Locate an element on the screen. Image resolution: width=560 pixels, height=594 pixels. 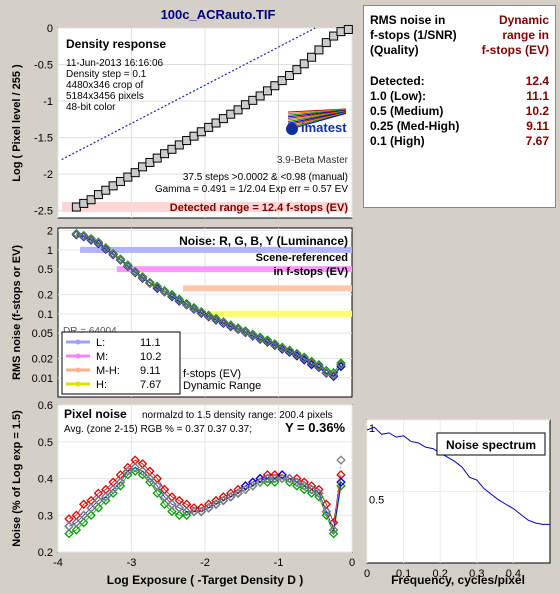
noise-series-line is located at coordinates (209, 303).